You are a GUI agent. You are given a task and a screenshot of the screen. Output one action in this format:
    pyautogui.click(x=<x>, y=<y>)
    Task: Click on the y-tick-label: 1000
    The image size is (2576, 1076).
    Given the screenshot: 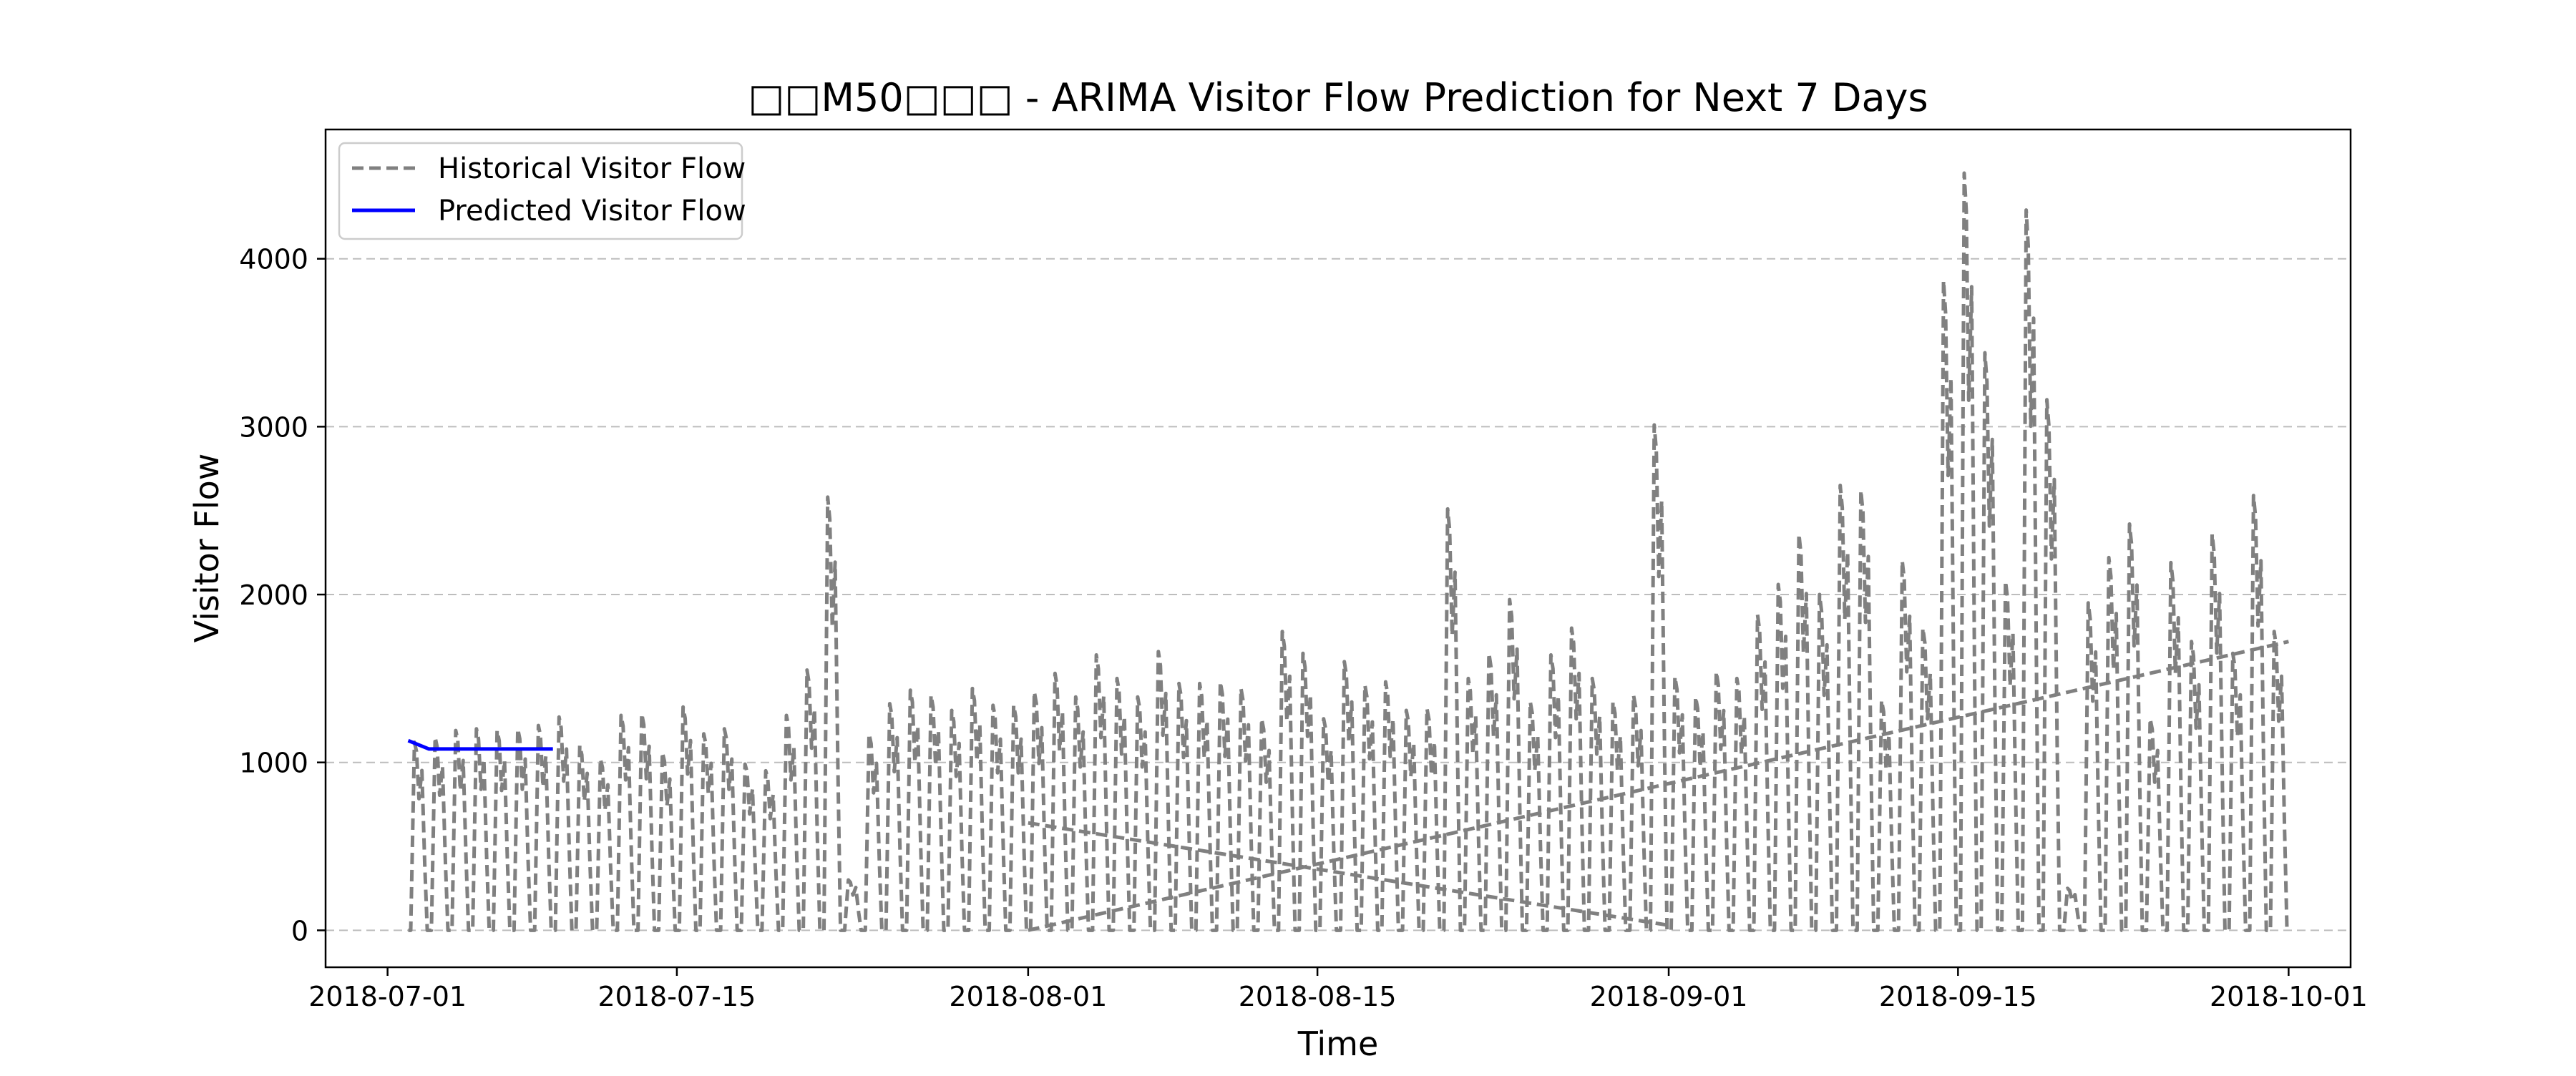 What is the action you would take?
    pyautogui.click(x=273, y=764)
    